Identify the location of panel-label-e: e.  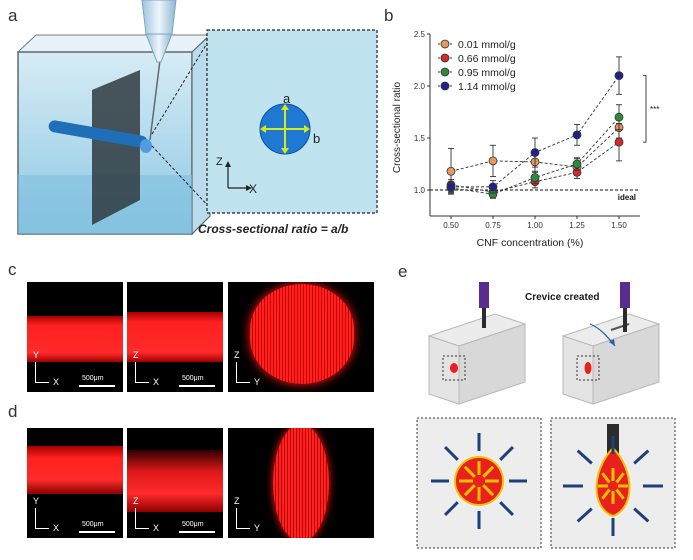
(403, 271).